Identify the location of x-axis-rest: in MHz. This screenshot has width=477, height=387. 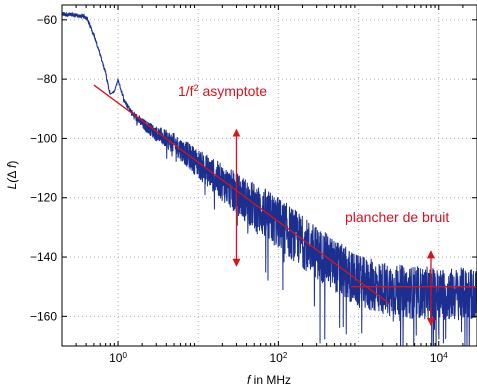
(270, 380).